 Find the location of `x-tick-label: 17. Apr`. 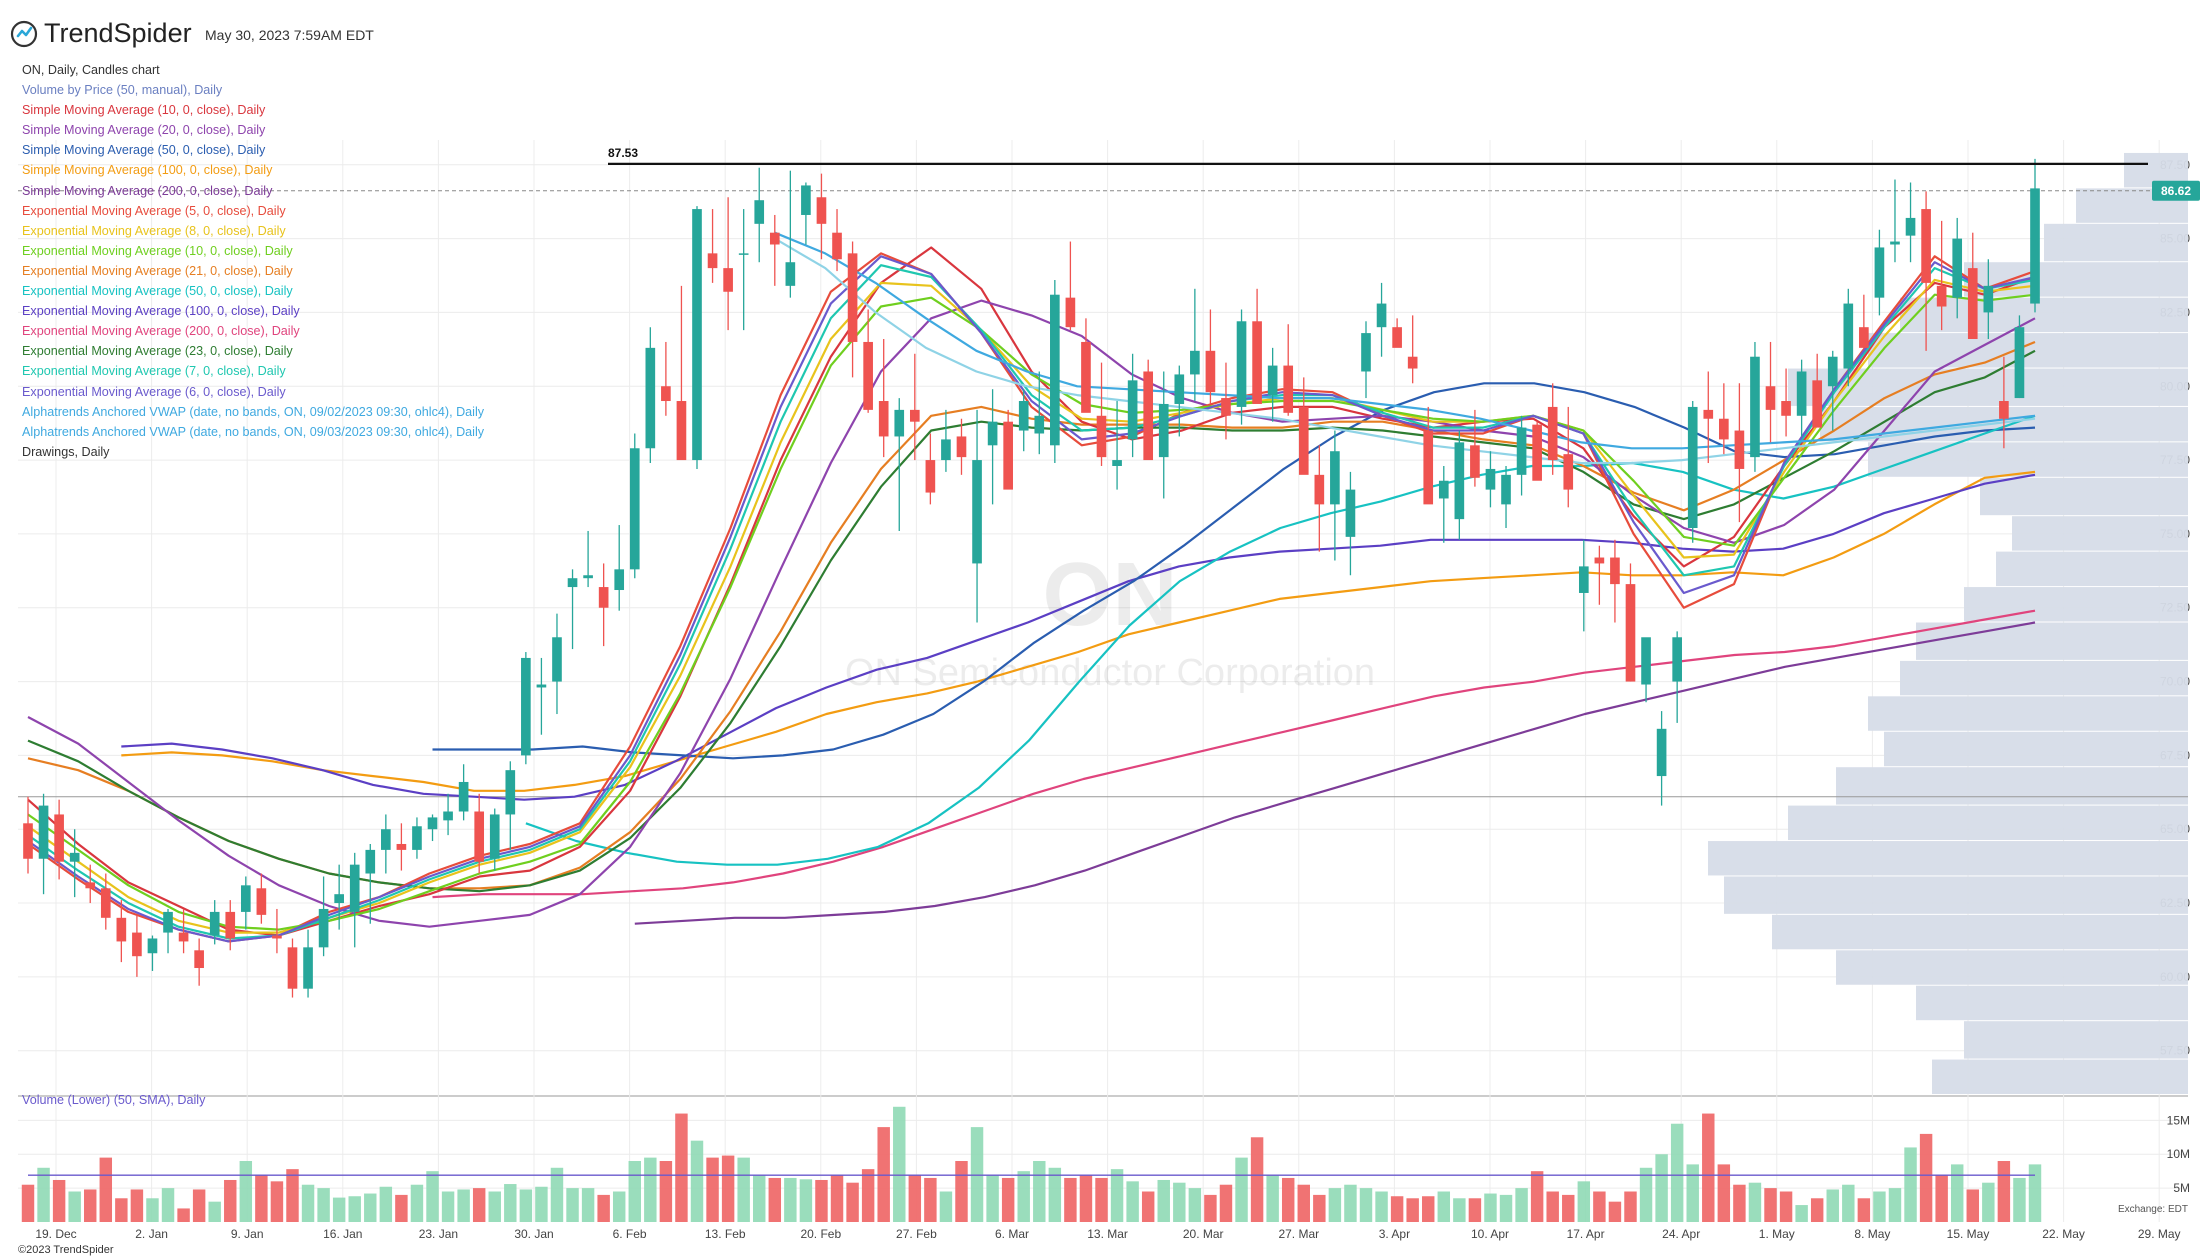

x-tick-label: 17. Apr is located at coordinates (1586, 1234).